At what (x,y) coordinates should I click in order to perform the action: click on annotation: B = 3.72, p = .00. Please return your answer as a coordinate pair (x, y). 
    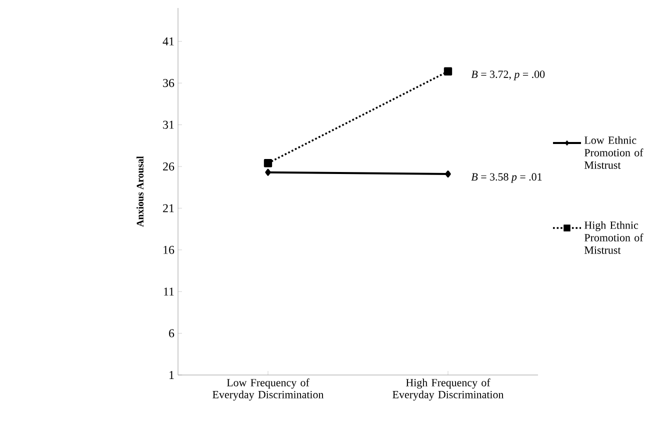
    Looking at the image, I should click on (508, 75).